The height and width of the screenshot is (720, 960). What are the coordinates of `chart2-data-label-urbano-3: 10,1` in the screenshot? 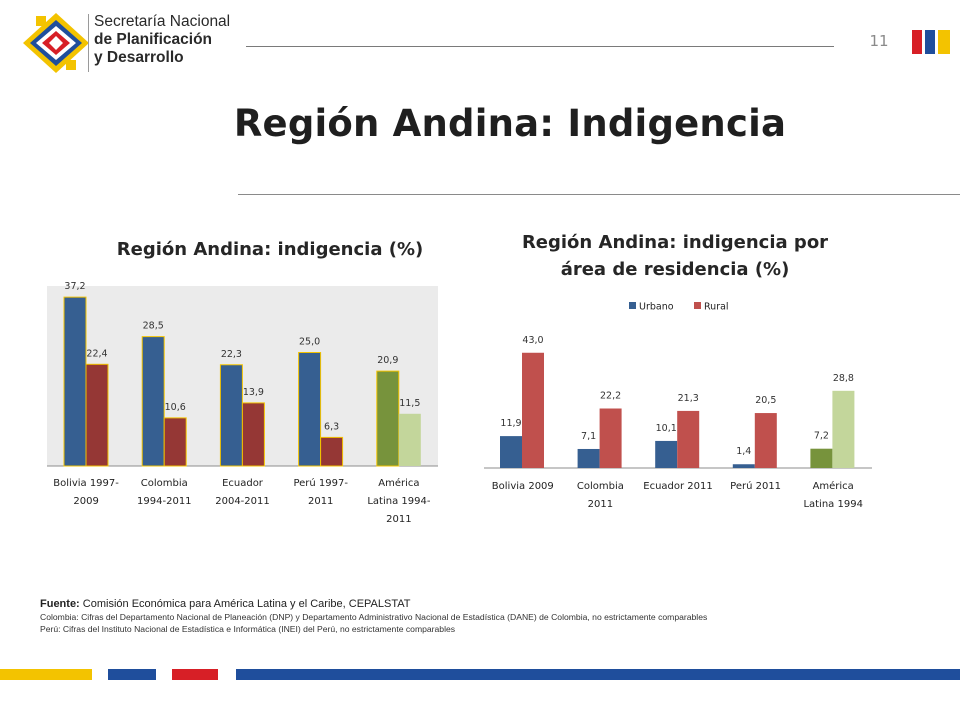 It's located at (666, 428).